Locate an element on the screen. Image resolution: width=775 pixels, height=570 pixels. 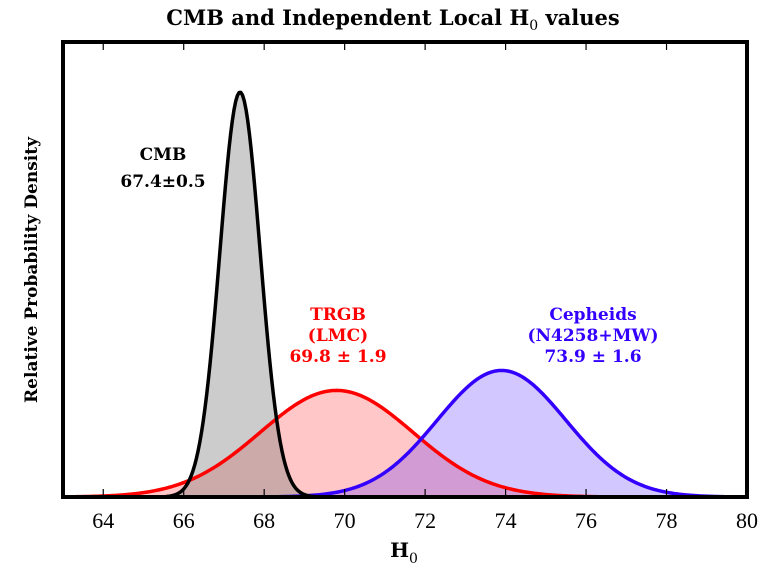
x-tick-label-68: 68 is located at coordinates (264, 520).